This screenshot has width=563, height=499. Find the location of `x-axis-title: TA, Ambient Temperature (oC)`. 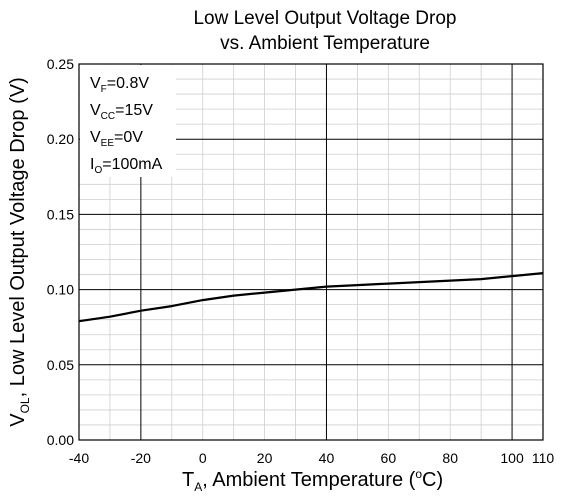

x-axis-title: TA, Ambient Temperature (oC) is located at coordinates (312, 480).